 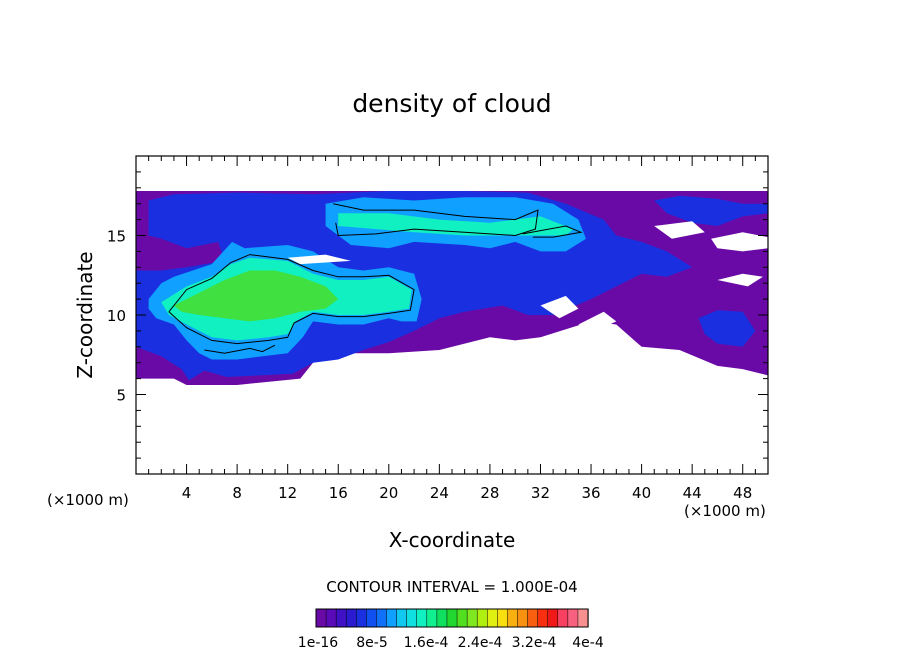 I want to click on x-axis-title: X-coordinate, so click(x=452, y=540).